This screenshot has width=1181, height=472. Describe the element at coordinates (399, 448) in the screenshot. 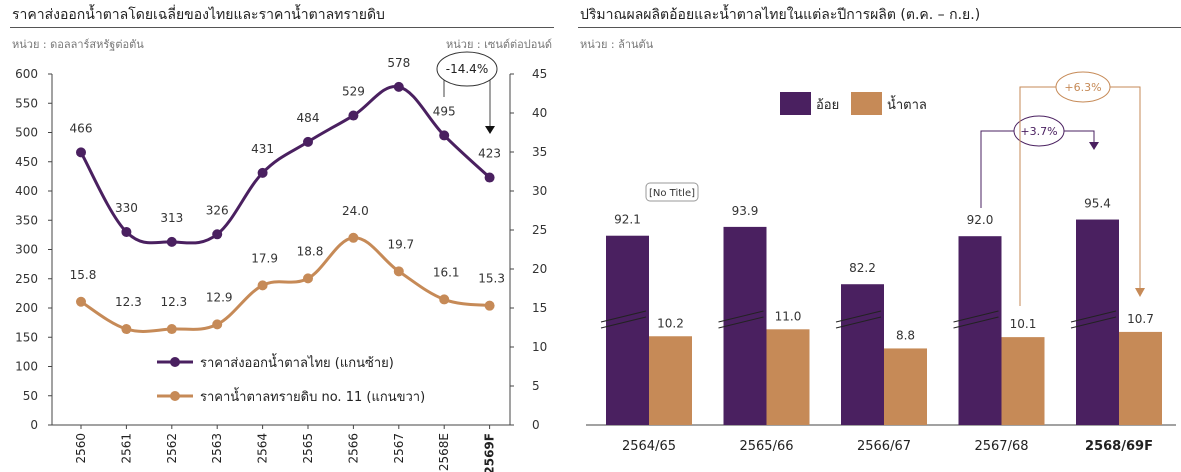

I see `x-tick-label: 2567` at that location.